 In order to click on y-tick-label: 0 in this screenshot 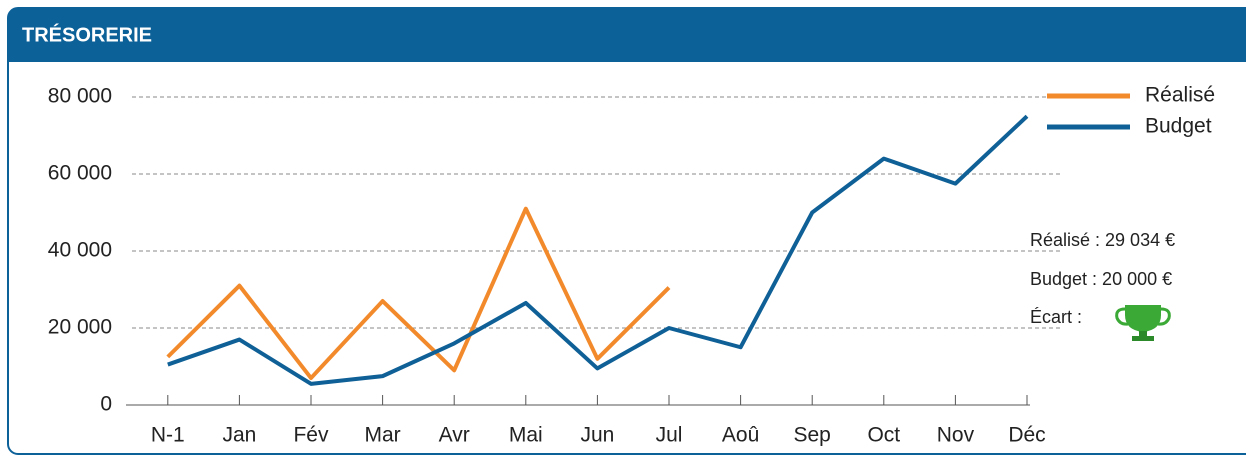, I will do `click(106, 404)`.